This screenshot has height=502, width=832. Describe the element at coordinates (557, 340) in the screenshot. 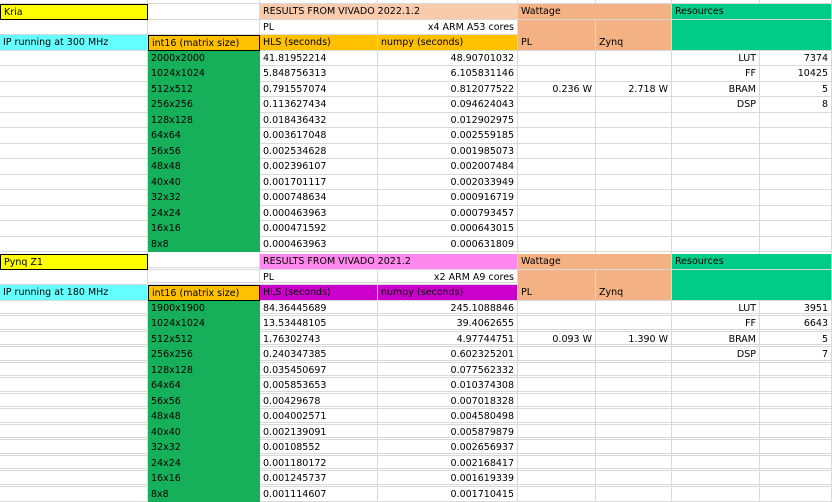

I see `pl-wattage-value: 0.093 W` at that location.